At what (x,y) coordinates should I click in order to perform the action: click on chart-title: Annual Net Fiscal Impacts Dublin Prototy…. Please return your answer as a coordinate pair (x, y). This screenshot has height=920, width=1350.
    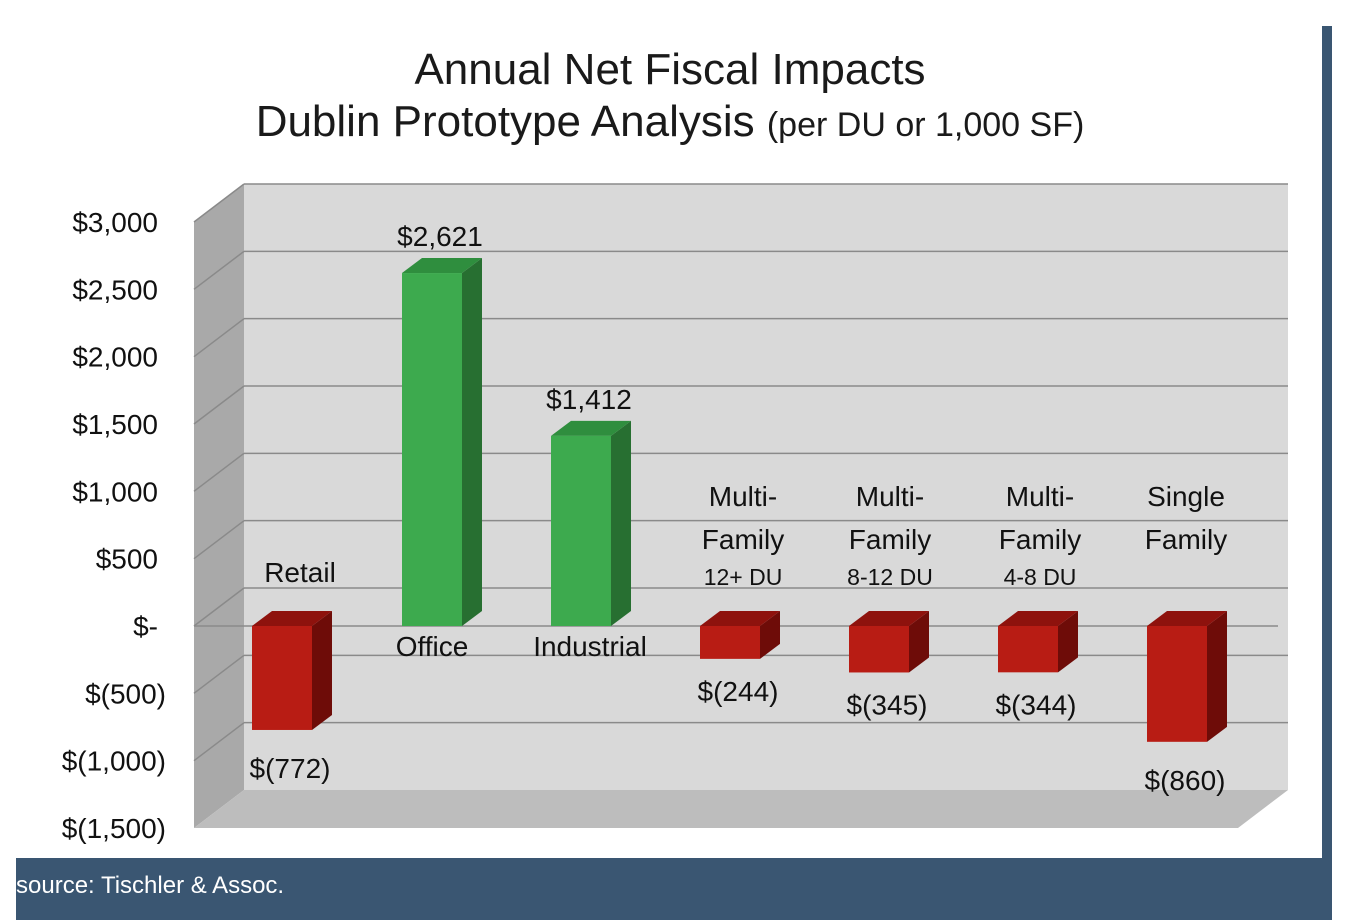
    Looking at the image, I should click on (670, 97).